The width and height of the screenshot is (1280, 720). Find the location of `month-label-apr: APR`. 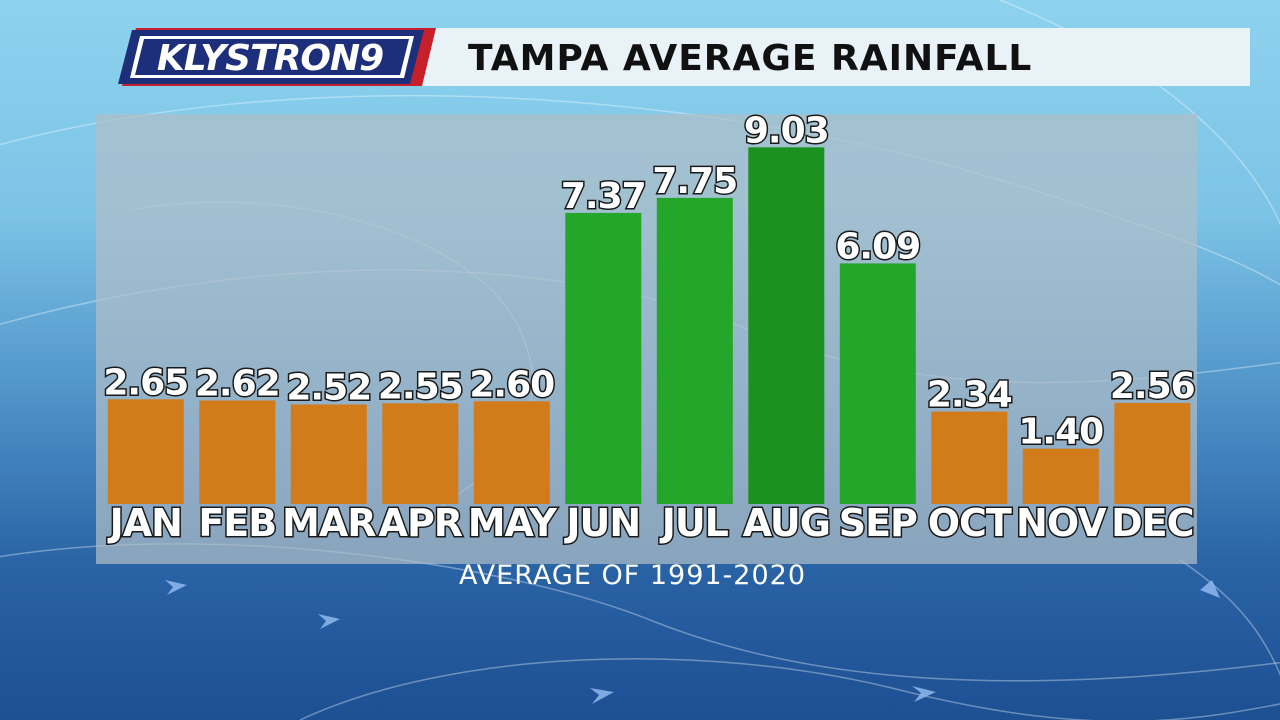

month-label-apr: APR is located at coordinates (421, 523).